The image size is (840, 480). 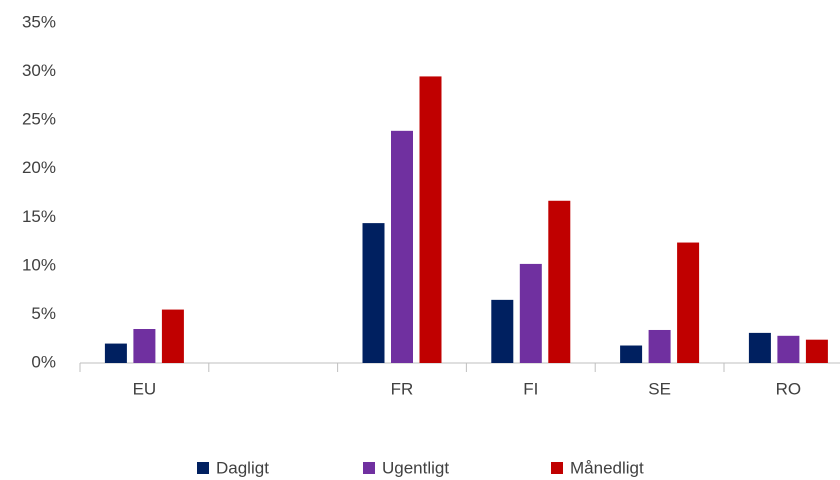 What do you see at coordinates (607, 467) in the screenshot?
I see `legend-label: Månedligt` at bounding box center [607, 467].